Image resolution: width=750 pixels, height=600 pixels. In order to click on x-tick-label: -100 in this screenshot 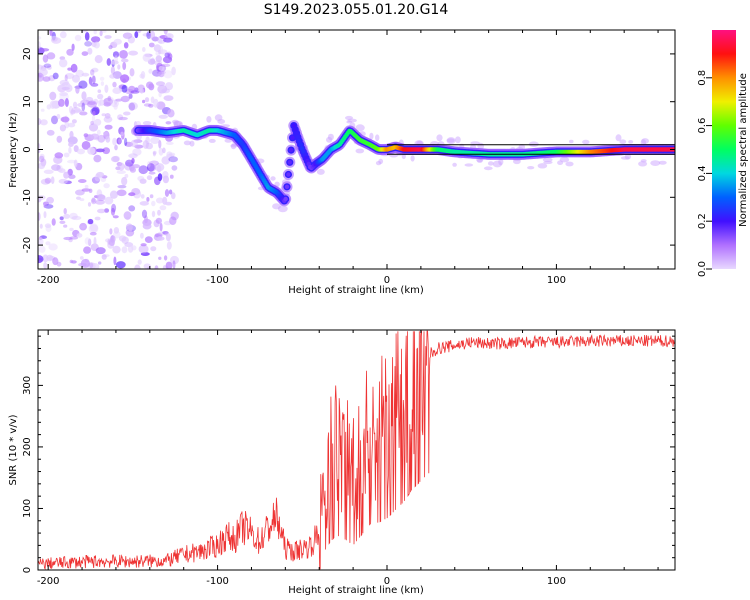, I will do `click(217, 280)`.